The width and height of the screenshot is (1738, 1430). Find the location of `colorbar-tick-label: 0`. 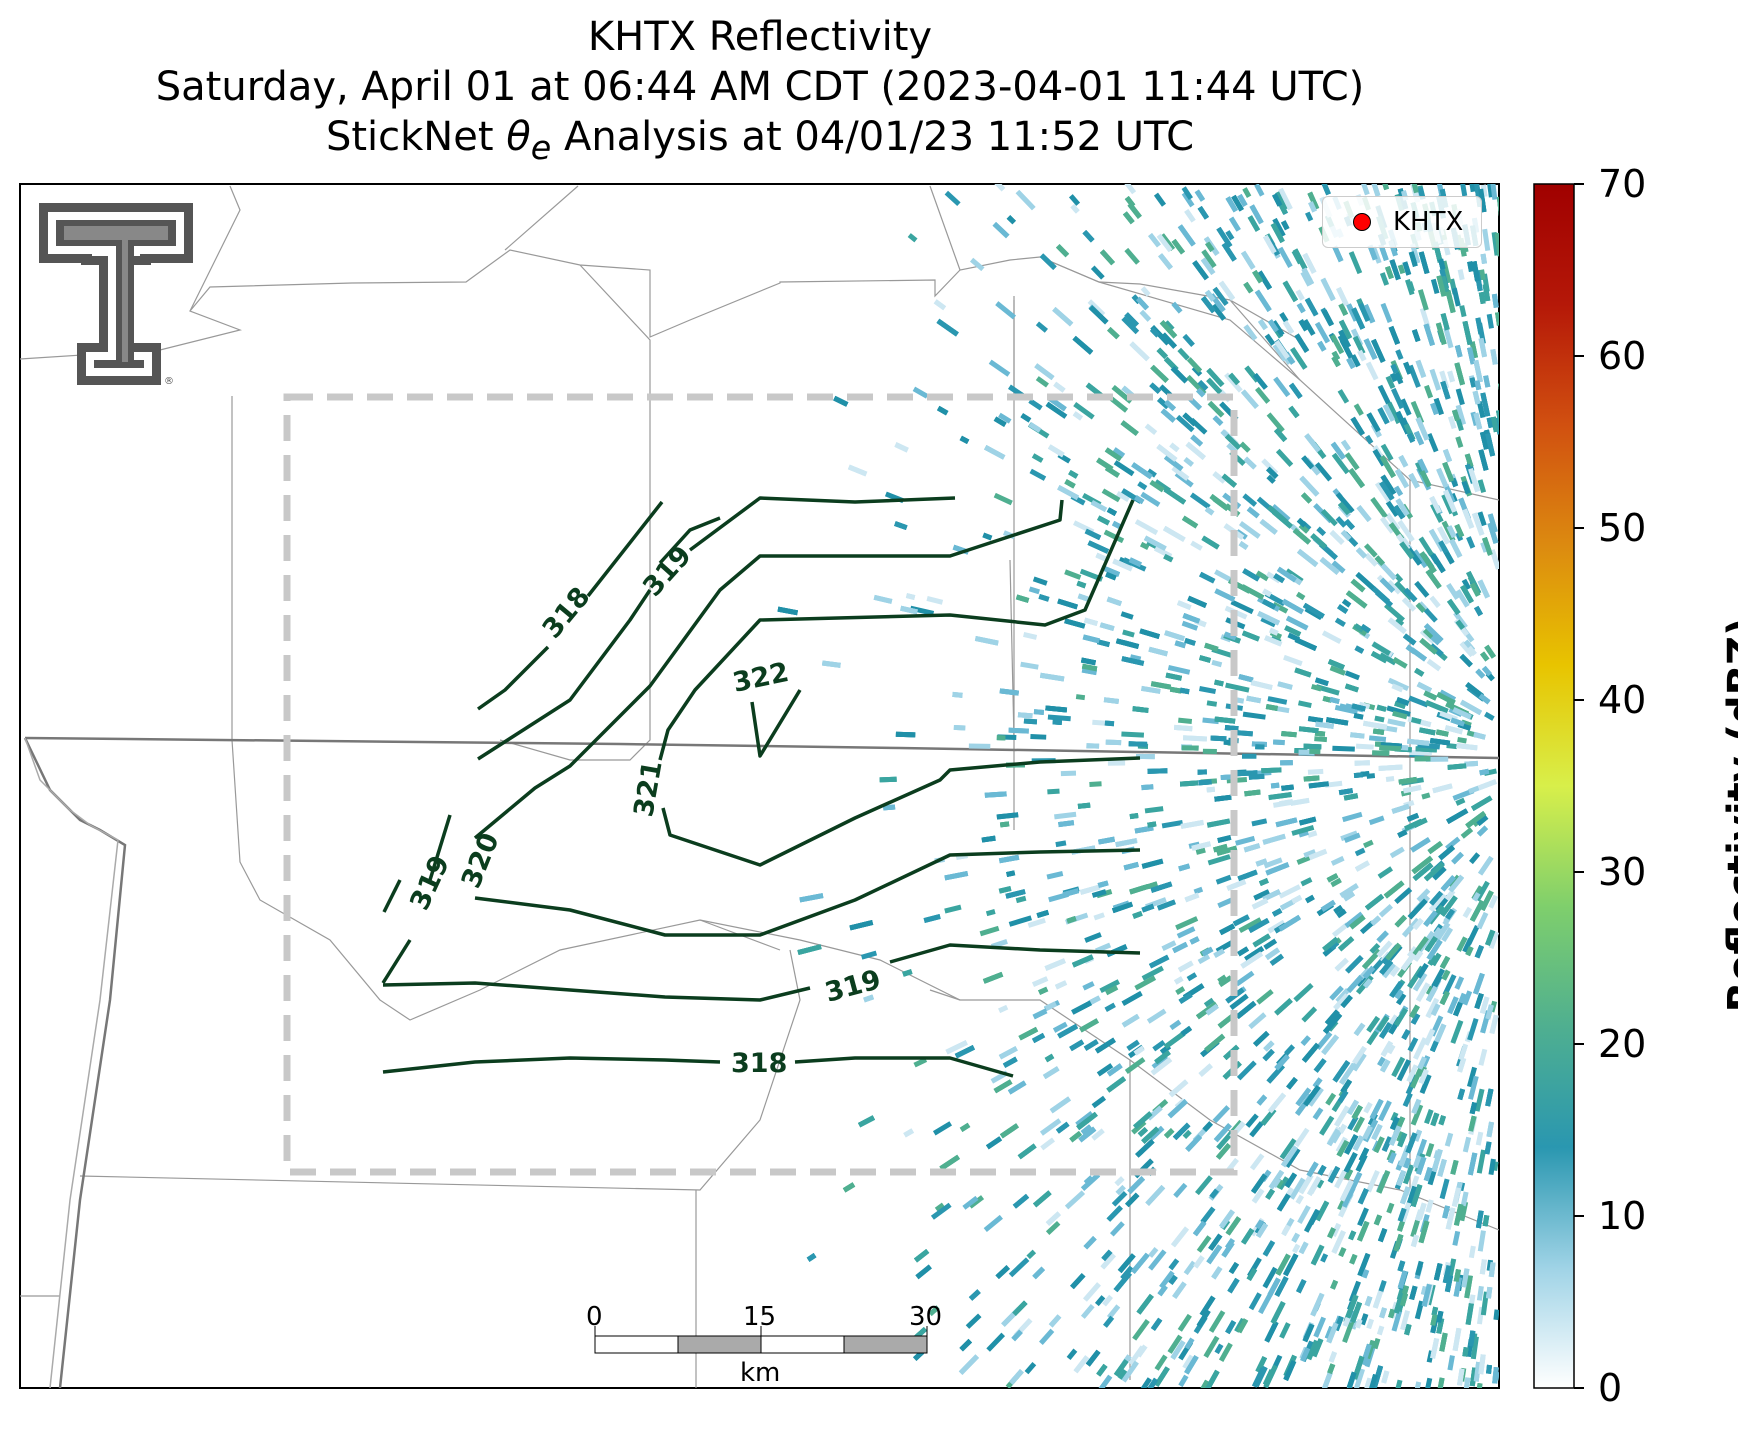

colorbar-tick-label: 0 is located at coordinates (1610, 1388).